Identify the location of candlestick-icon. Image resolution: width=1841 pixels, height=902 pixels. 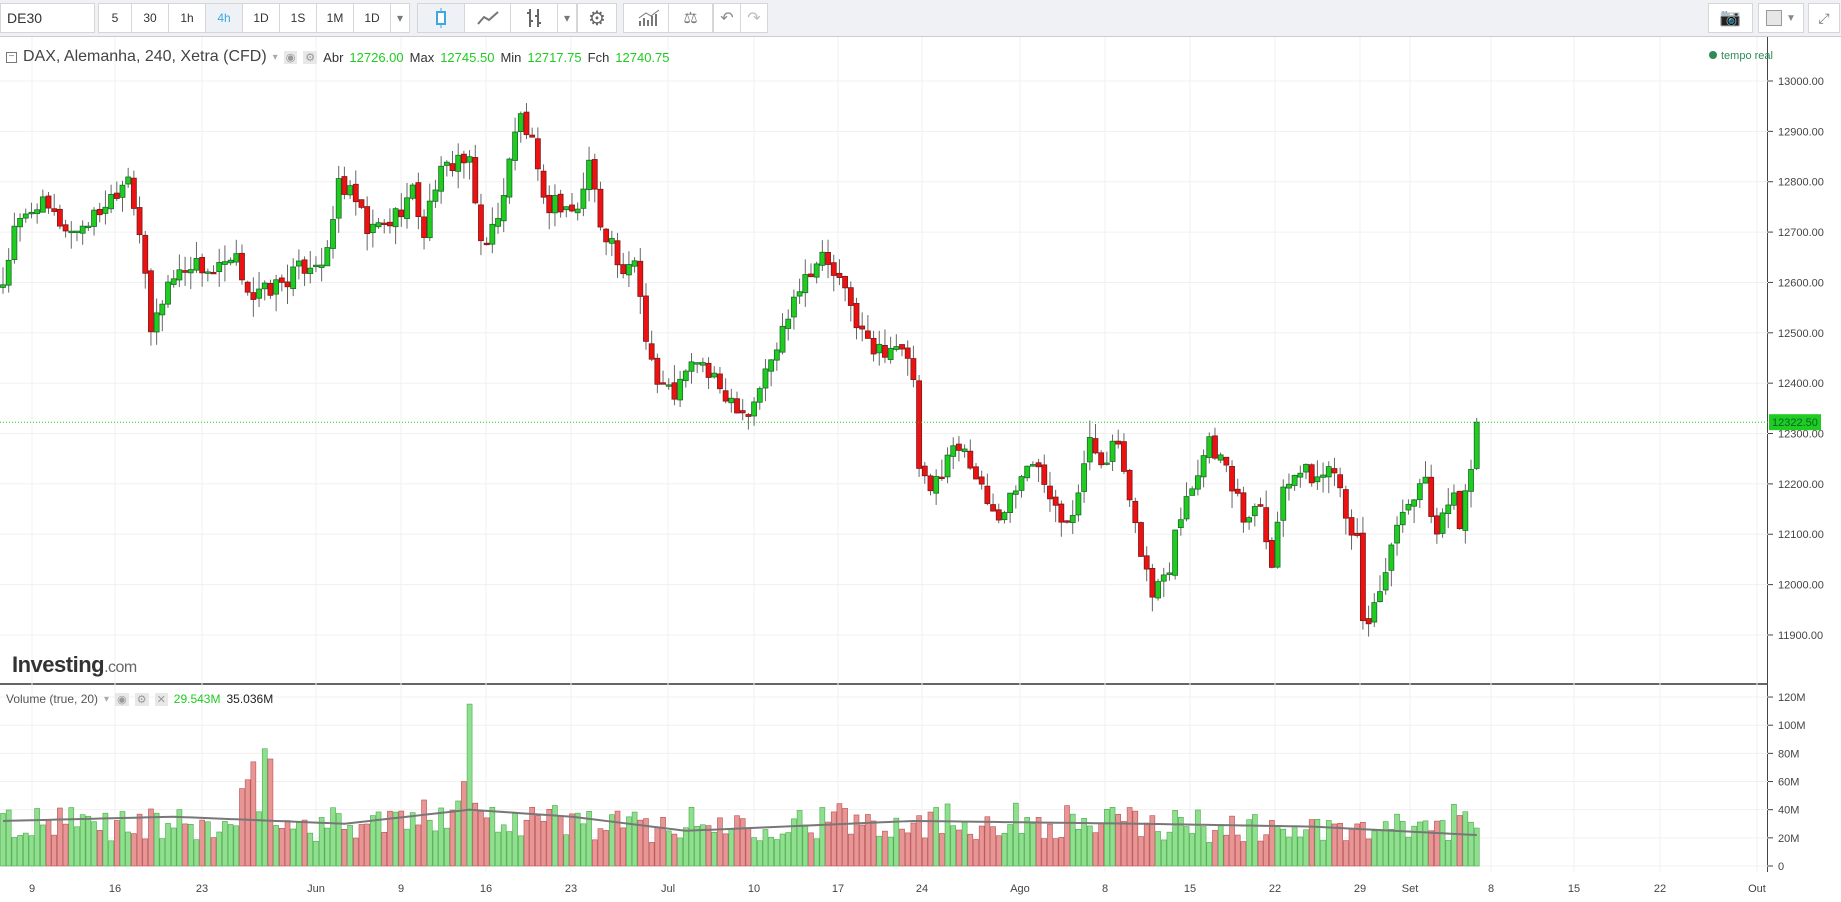
(441, 18).